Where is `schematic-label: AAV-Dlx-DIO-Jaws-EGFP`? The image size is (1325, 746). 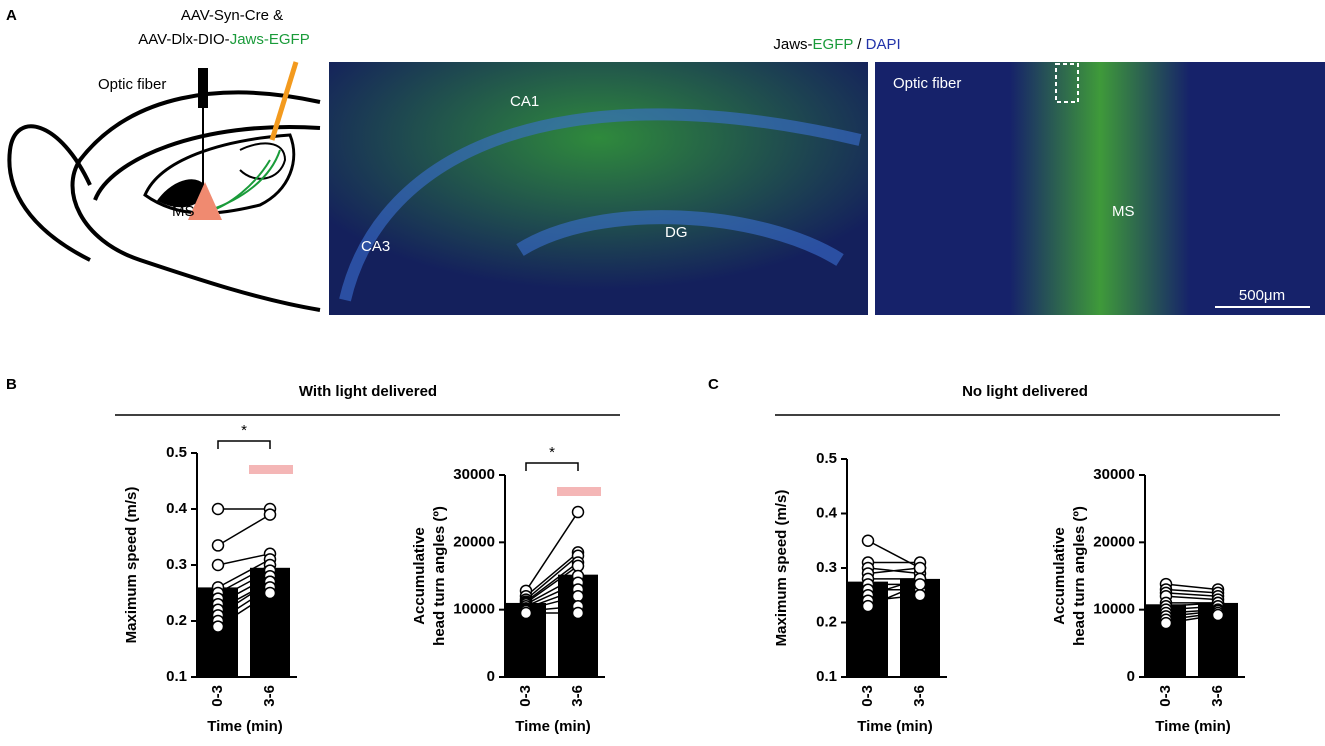
schematic-label: AAV-Dlx-DIO-Jaws-EGFP is located at coordinates (223, 39).